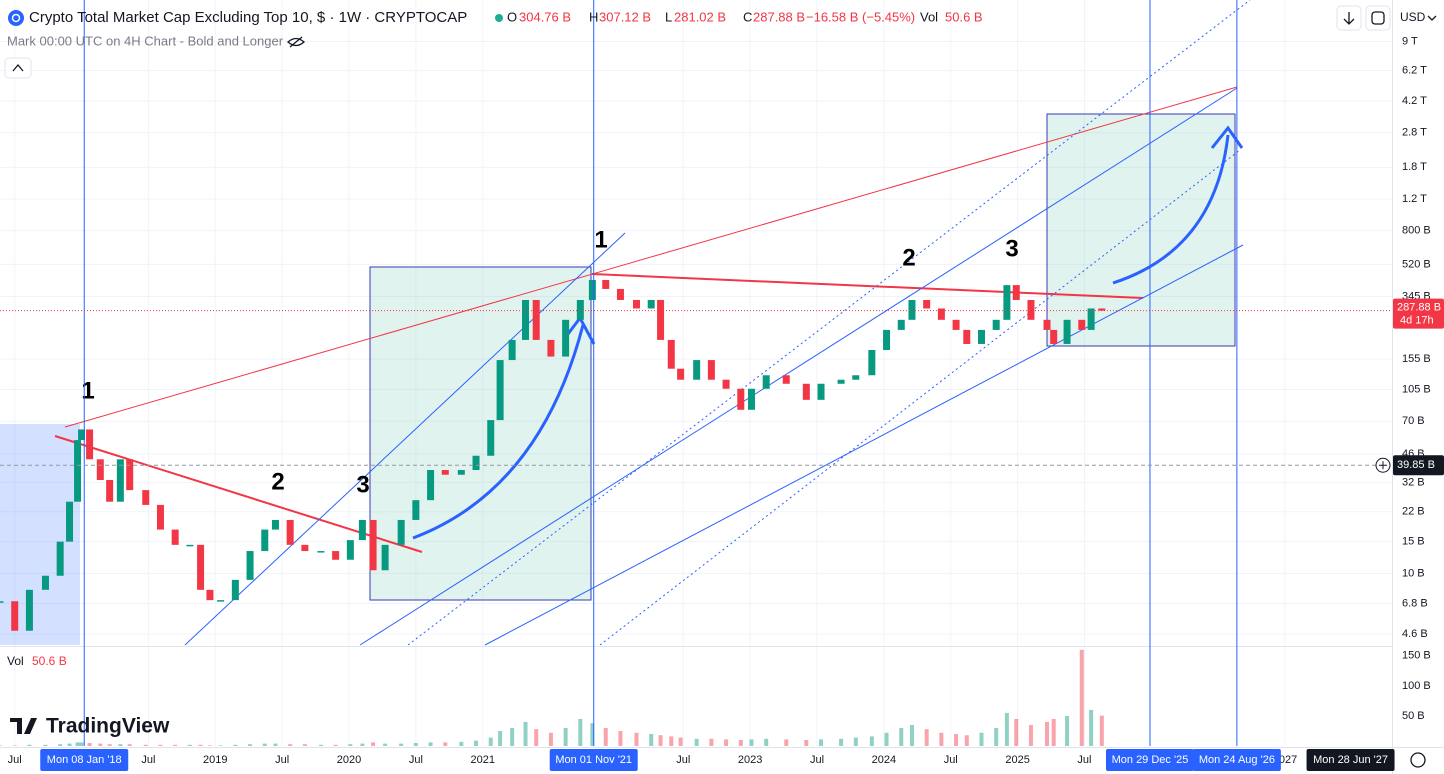  Describe the element at coordinates (545, 16) in the screenshot. I see `ohlc-value: 304.76 B` at that location.